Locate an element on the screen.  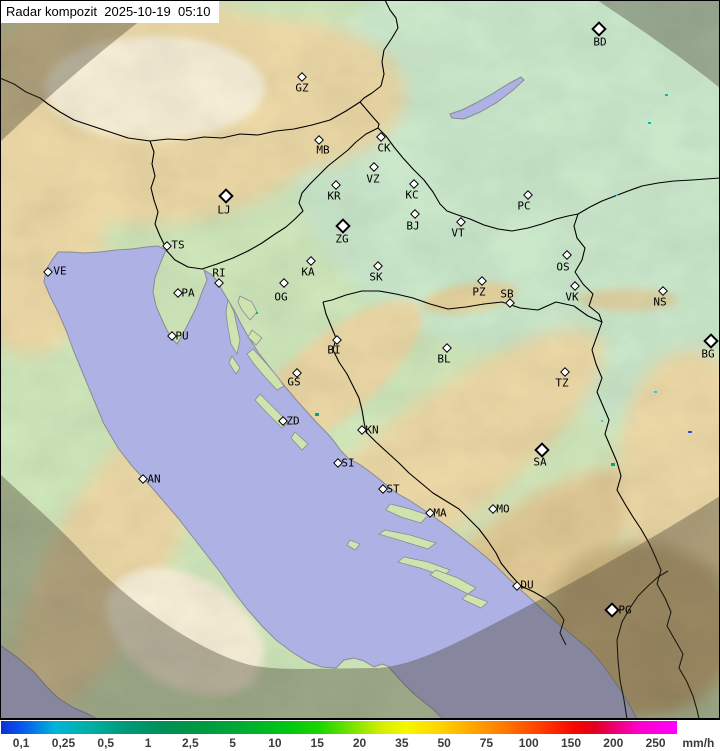
legend-value: 5 is located at coordinates (232, 742).